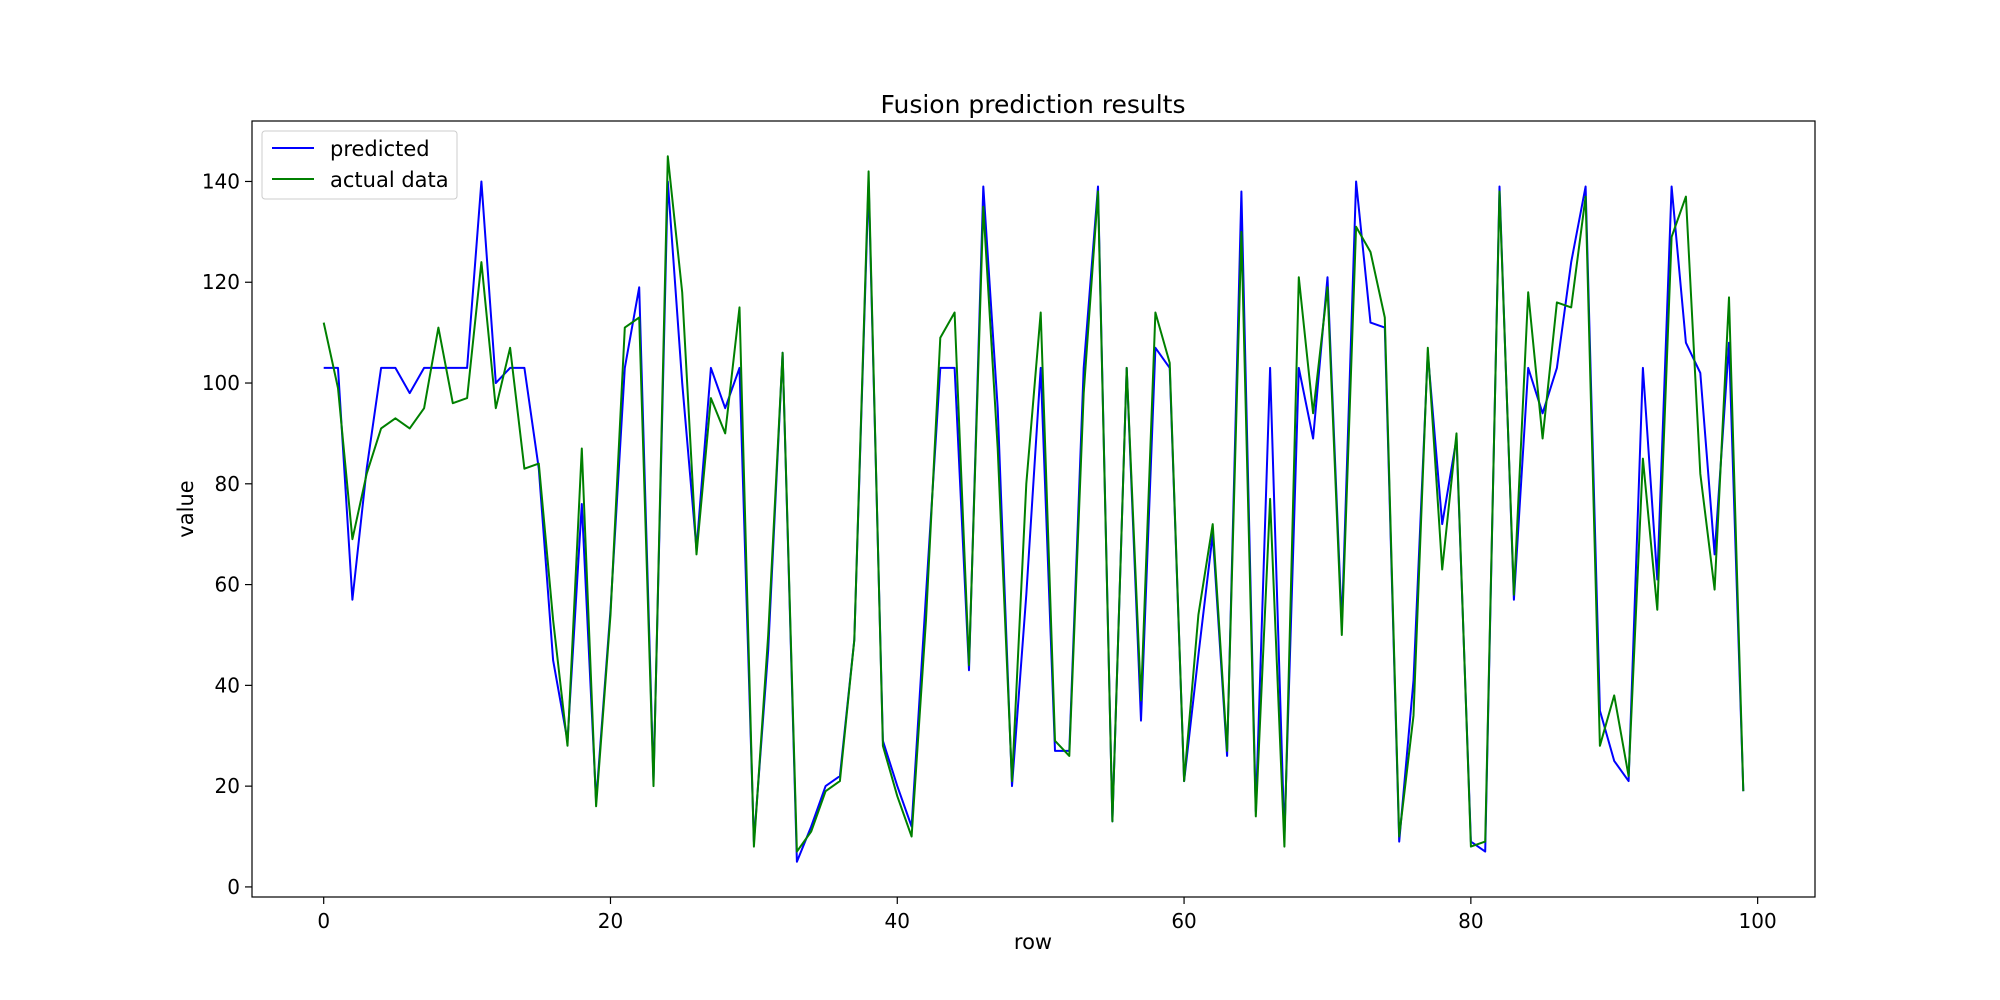 The height and width of the screenshot is (1000, 2000). What do you see at coordinates (1032, 104) in the screenshot?
I see `chart-title: Fusion prediction results` at bounding box center [1032, 104].